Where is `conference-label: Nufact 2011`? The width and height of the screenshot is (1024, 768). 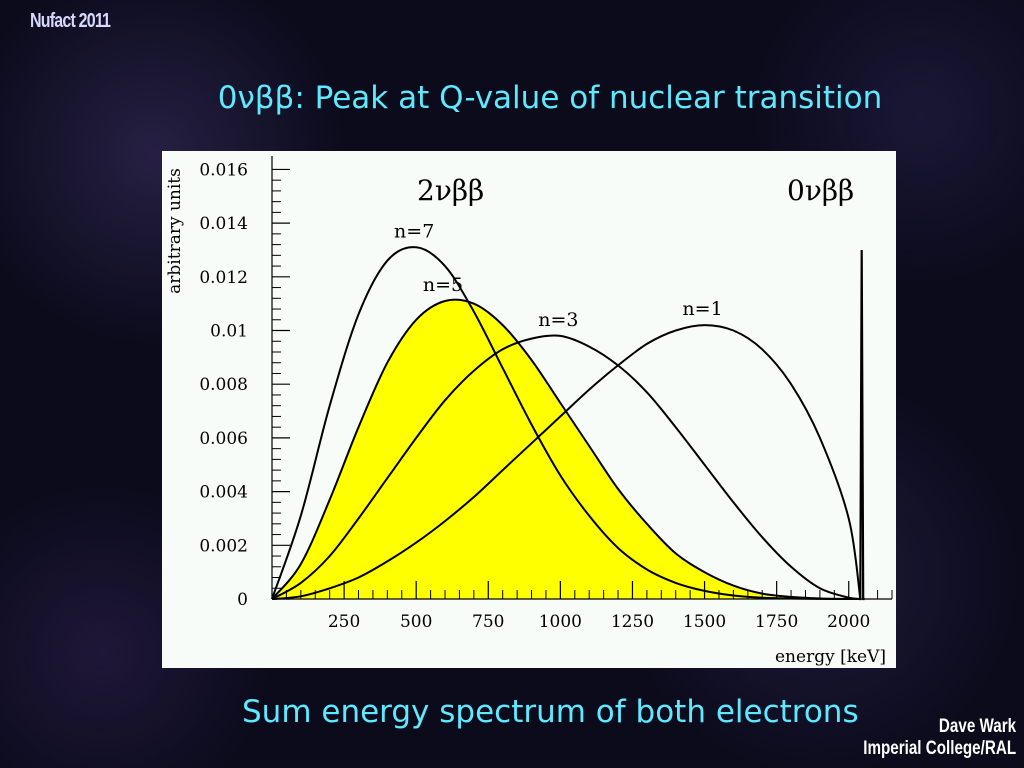
conference-label: Nufact 2011 is located at coordinates (70, 21).